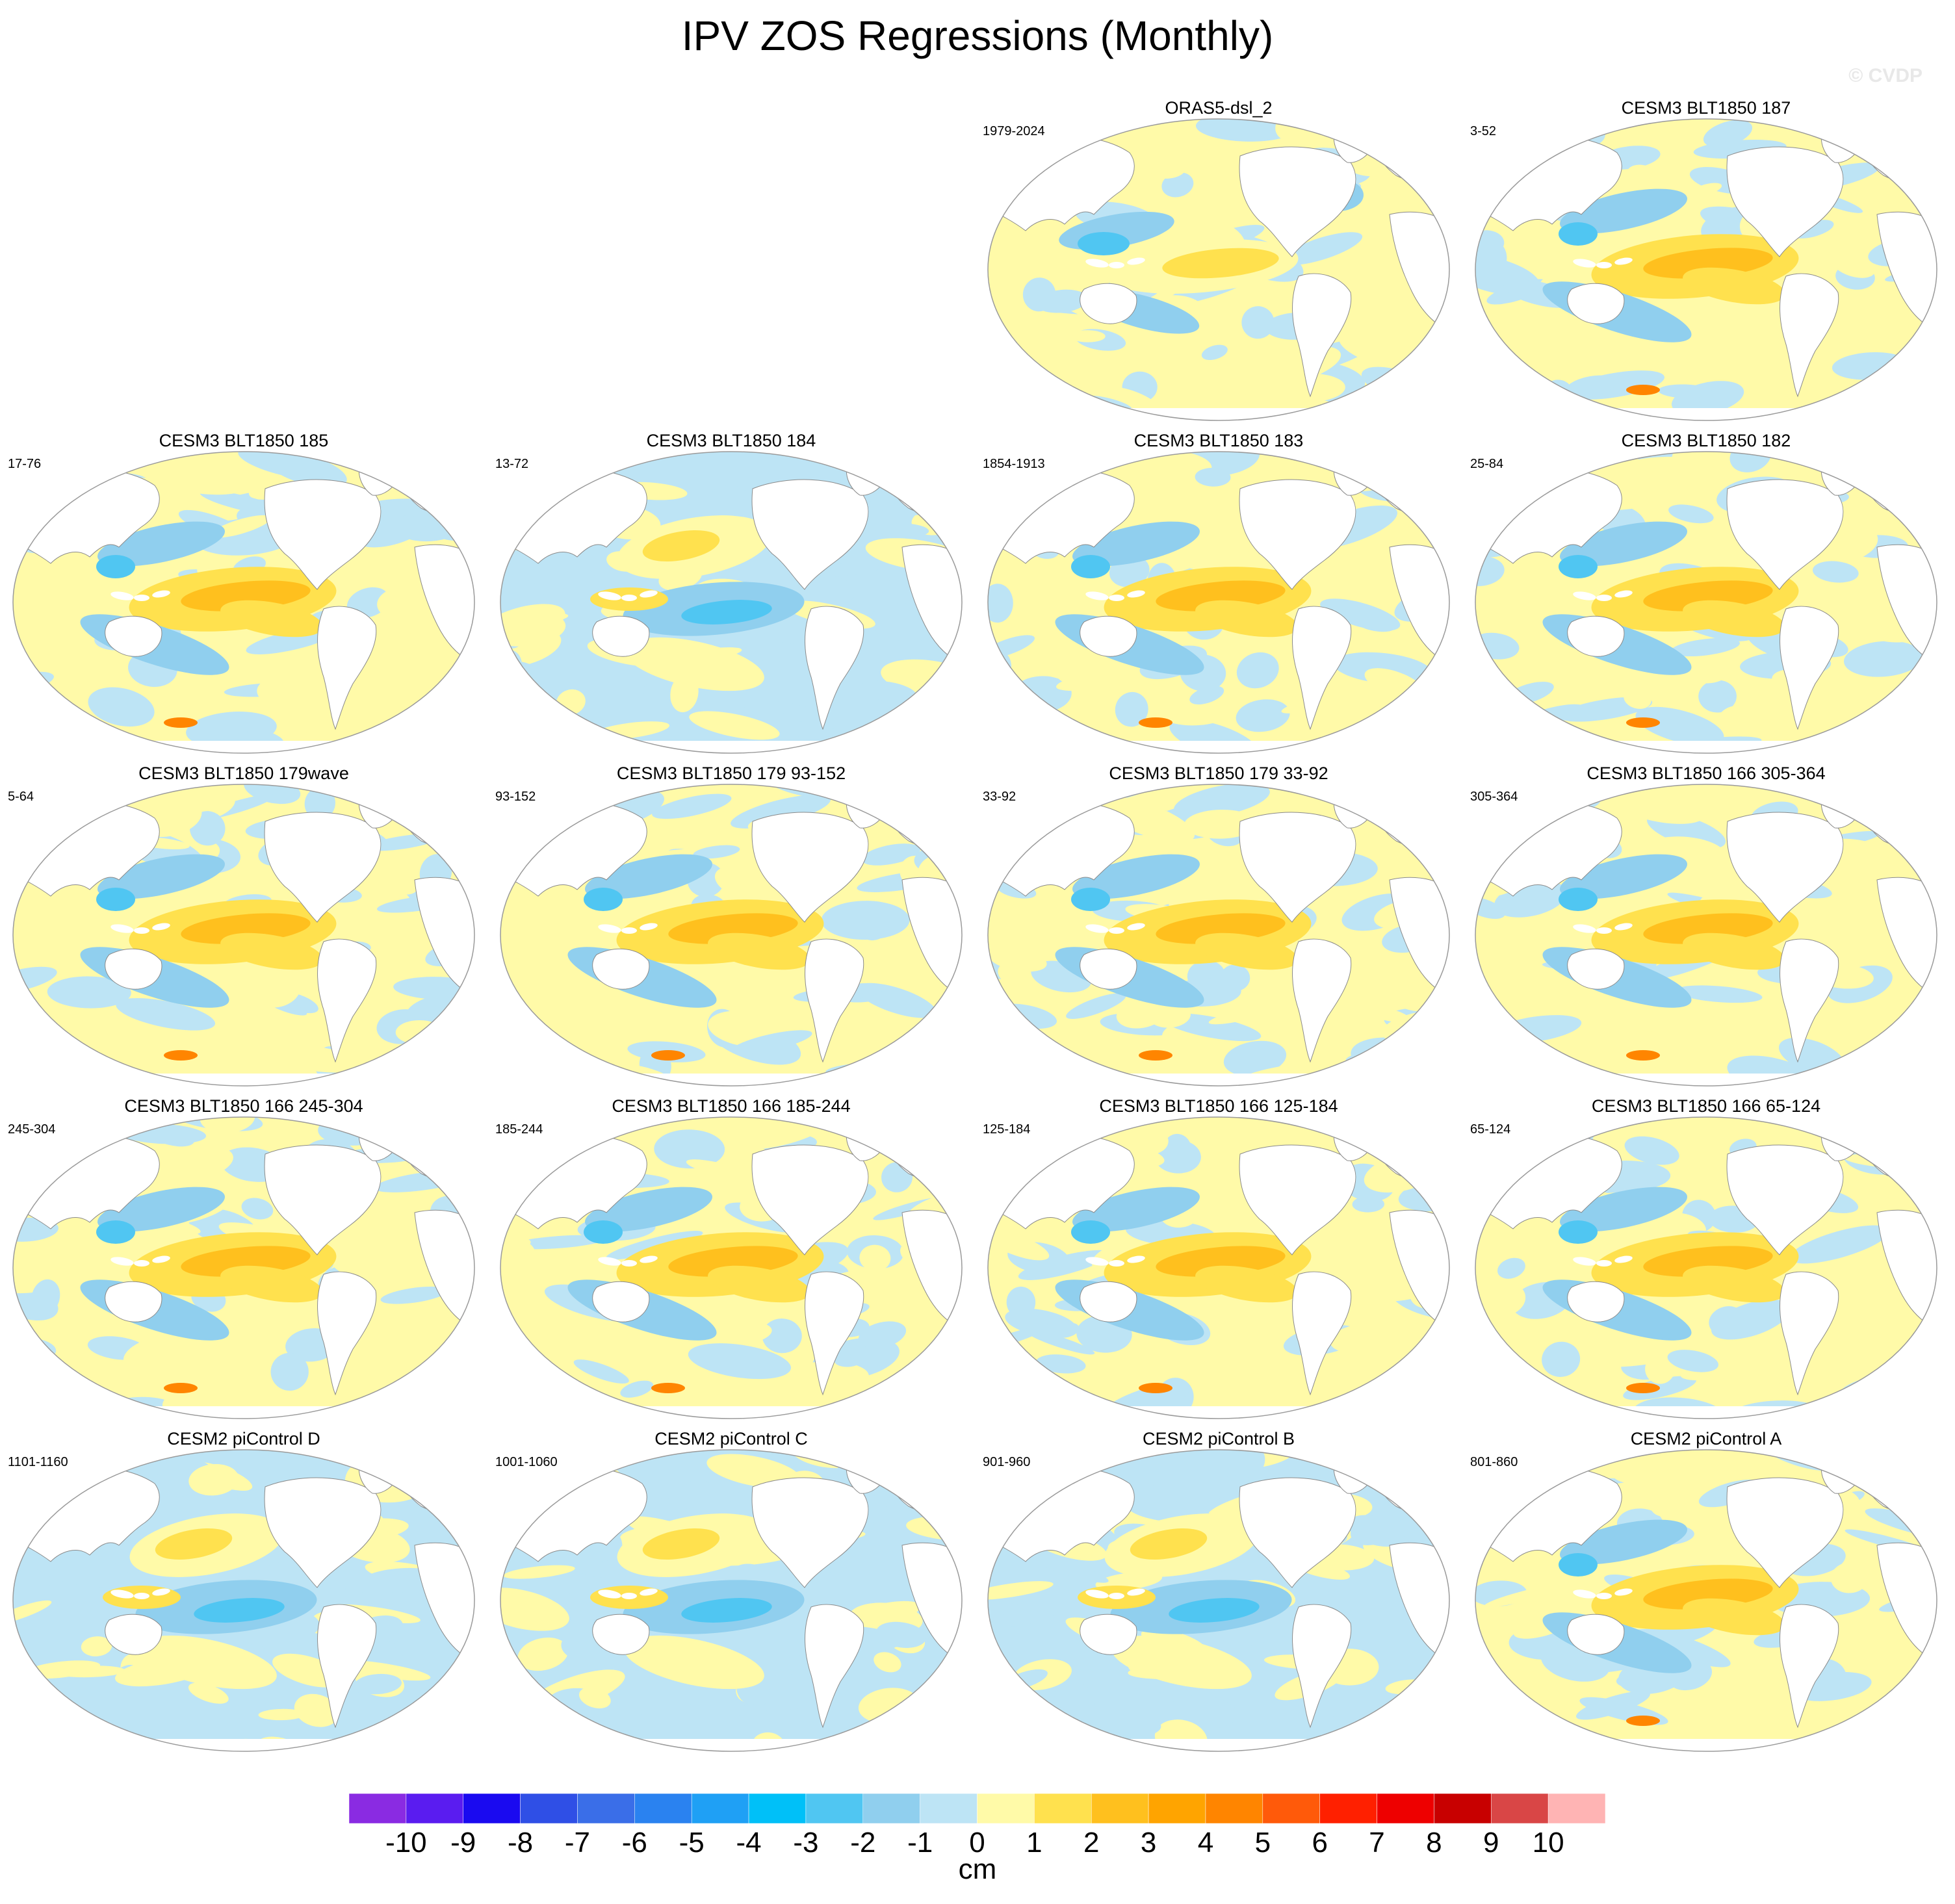 The image size is (1955, 1904). Describe the element at coordinates (1548, 1843) in the screenshot. I see `colorbar-tick-label: 10` at that location.